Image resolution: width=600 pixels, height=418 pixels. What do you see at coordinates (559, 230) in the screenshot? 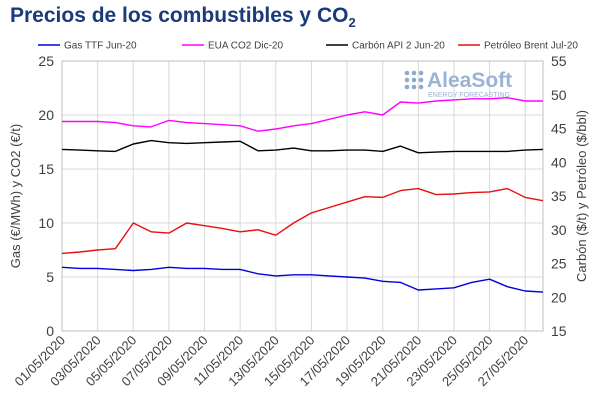
I see `y-right-tick-label: 30` at bounding box center [559, 230].